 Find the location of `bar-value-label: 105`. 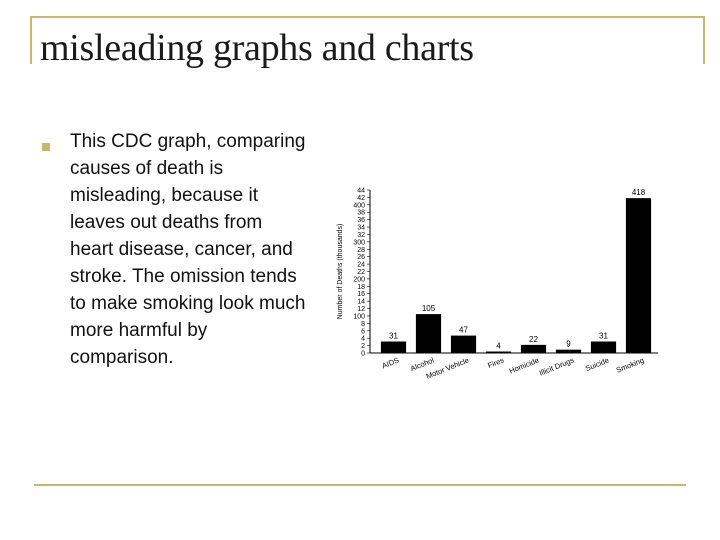

bar-value-label: 105 is located at coordinates (429, 308).